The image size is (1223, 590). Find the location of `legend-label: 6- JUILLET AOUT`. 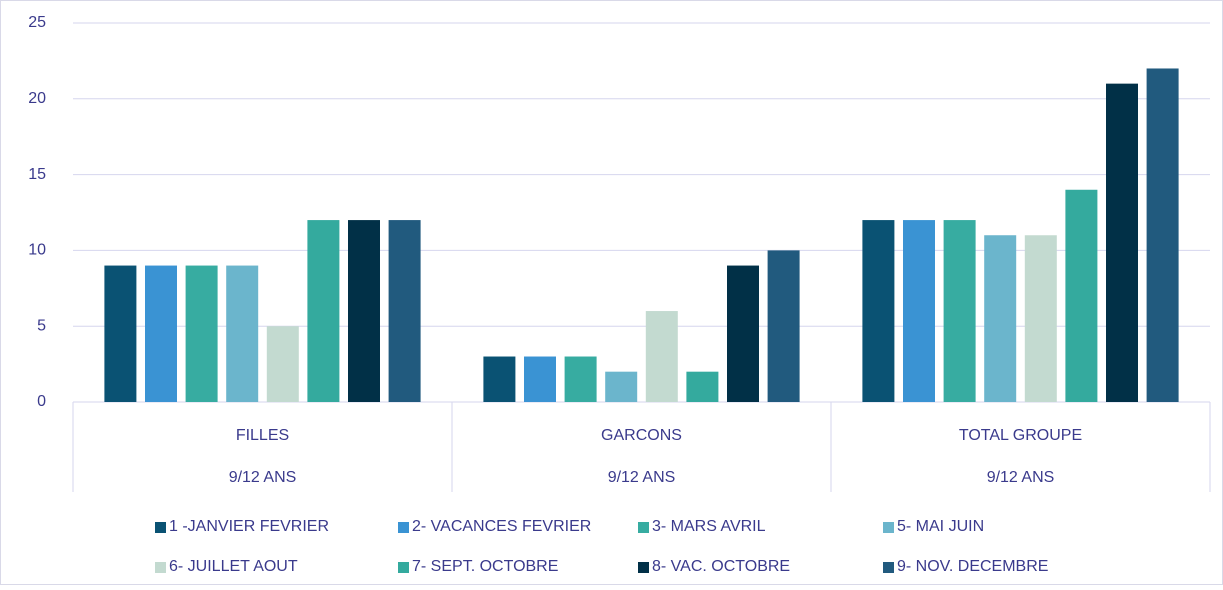

legend-label: 6- JUILLET AOUT is located at coordinates (233, 566).